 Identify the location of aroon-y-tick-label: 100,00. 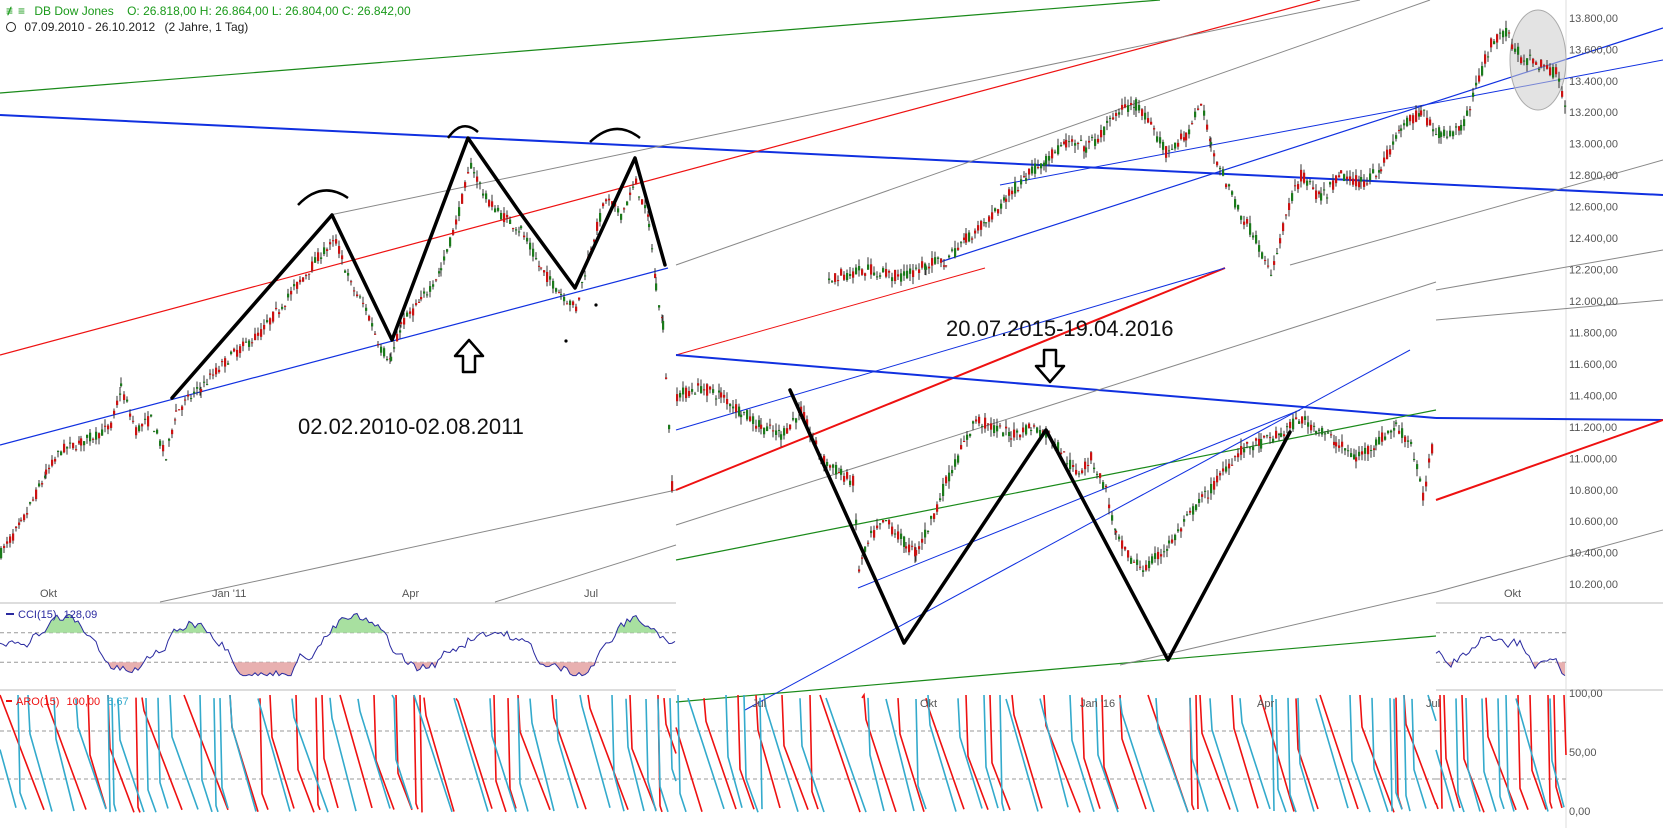
(1586, 694).